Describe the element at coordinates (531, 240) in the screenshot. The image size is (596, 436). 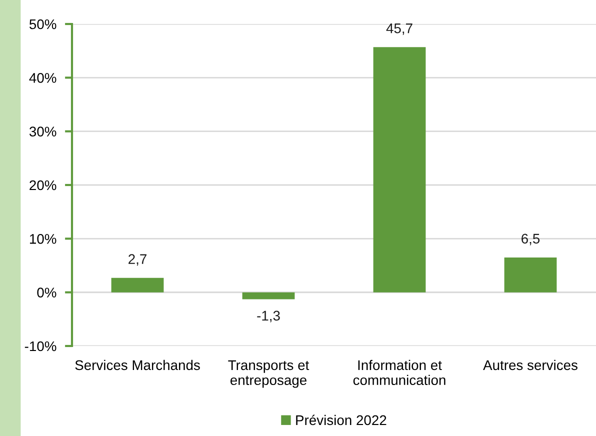
I see `data-label: 6,5` at that location.